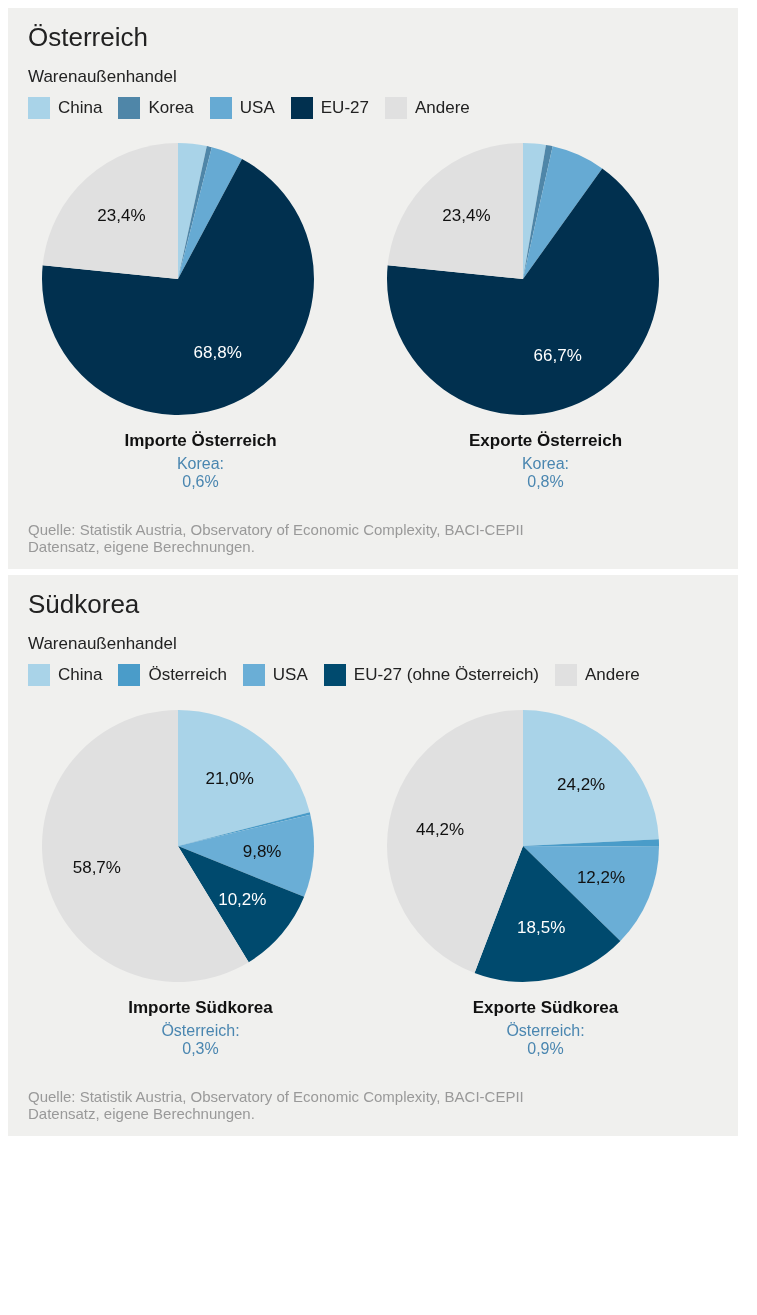 The image size is (757, 1315). What do you see at coordinates (581, 784) in the screenshot?
I see `data-label: 24,2%` at bounding box center [581, 784].